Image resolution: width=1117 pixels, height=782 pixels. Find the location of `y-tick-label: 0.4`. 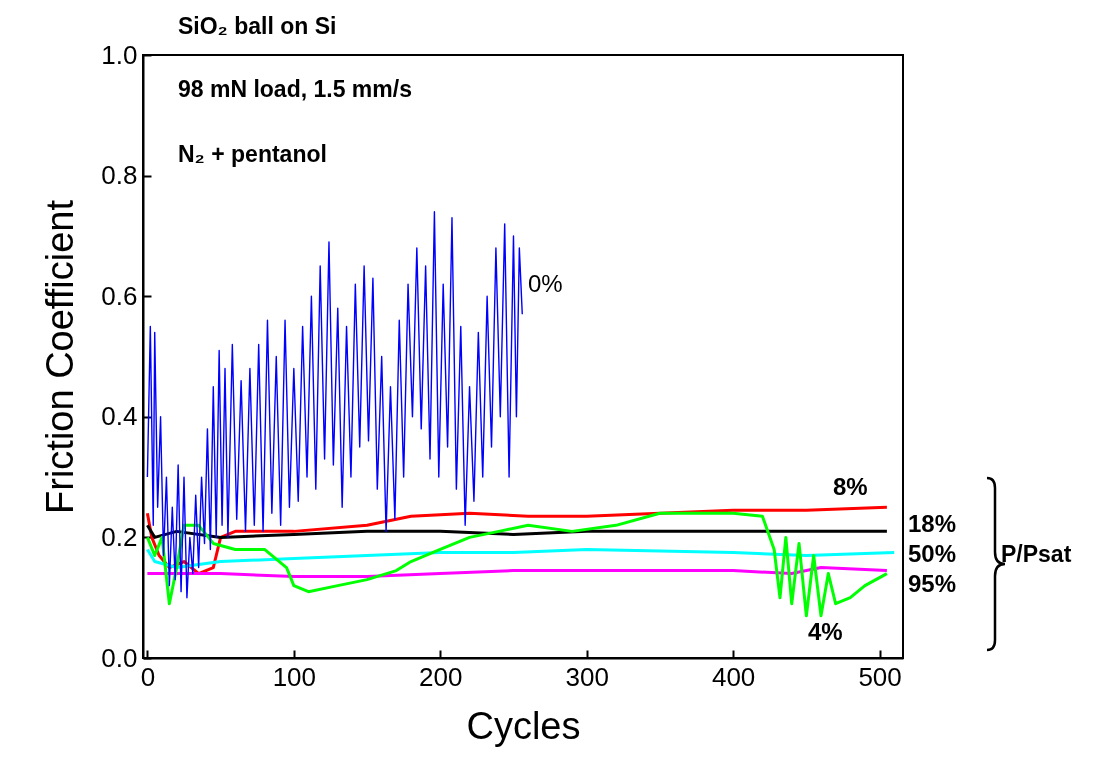

y-tick-label: 0.4 is located at coordinates (119, 416).